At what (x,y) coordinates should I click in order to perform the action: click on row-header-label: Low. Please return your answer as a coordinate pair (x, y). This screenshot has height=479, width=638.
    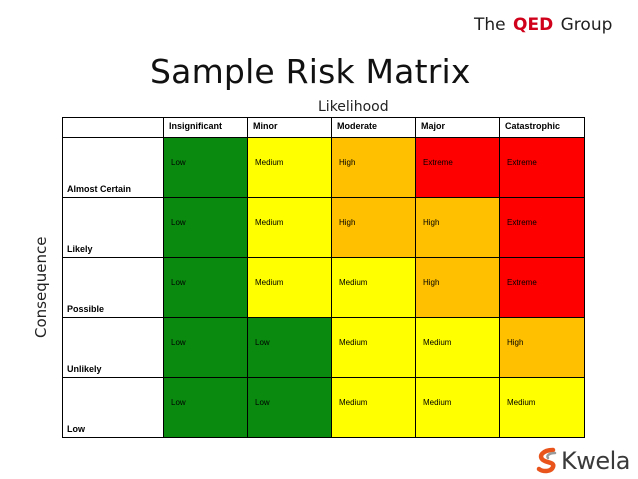
    Looking at the image, I should click on (76, 429).